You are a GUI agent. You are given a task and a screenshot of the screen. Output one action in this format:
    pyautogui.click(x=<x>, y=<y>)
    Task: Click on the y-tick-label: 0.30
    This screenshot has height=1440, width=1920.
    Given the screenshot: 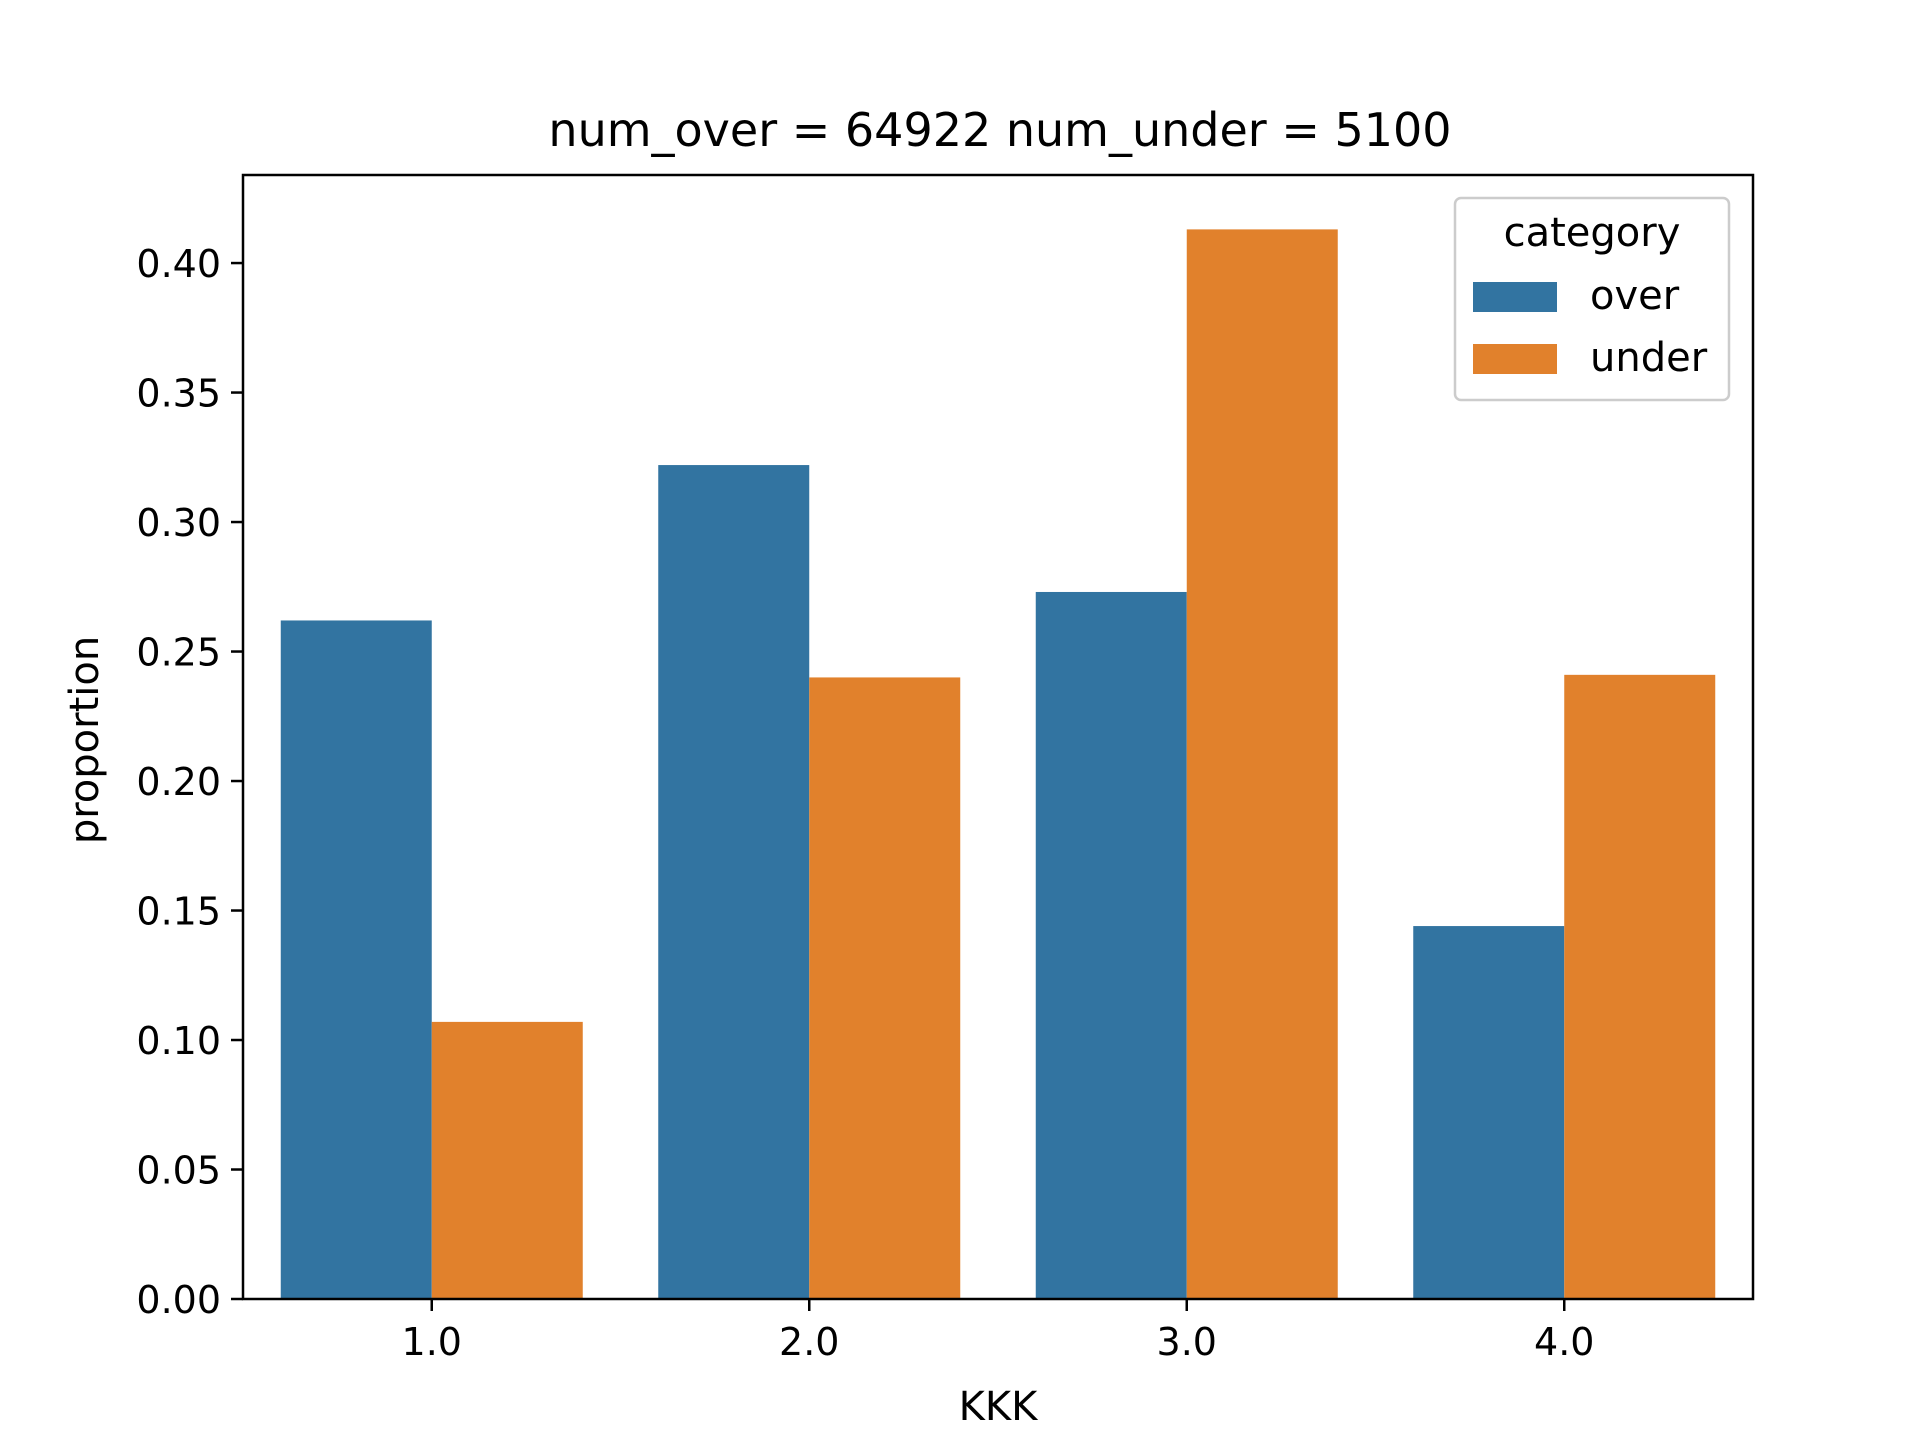 What is the action you would take?
    pyautogui.click(x=178, y=523)
    